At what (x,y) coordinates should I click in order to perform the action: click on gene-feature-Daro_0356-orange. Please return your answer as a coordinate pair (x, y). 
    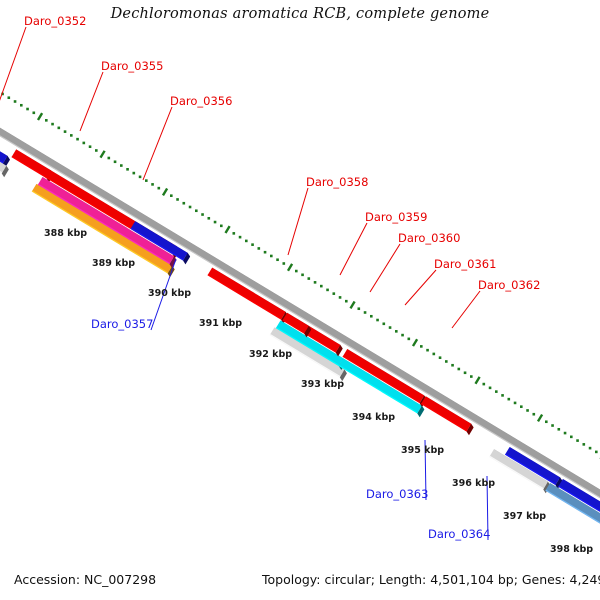
    Looking at the image, I should click on (103, 230).